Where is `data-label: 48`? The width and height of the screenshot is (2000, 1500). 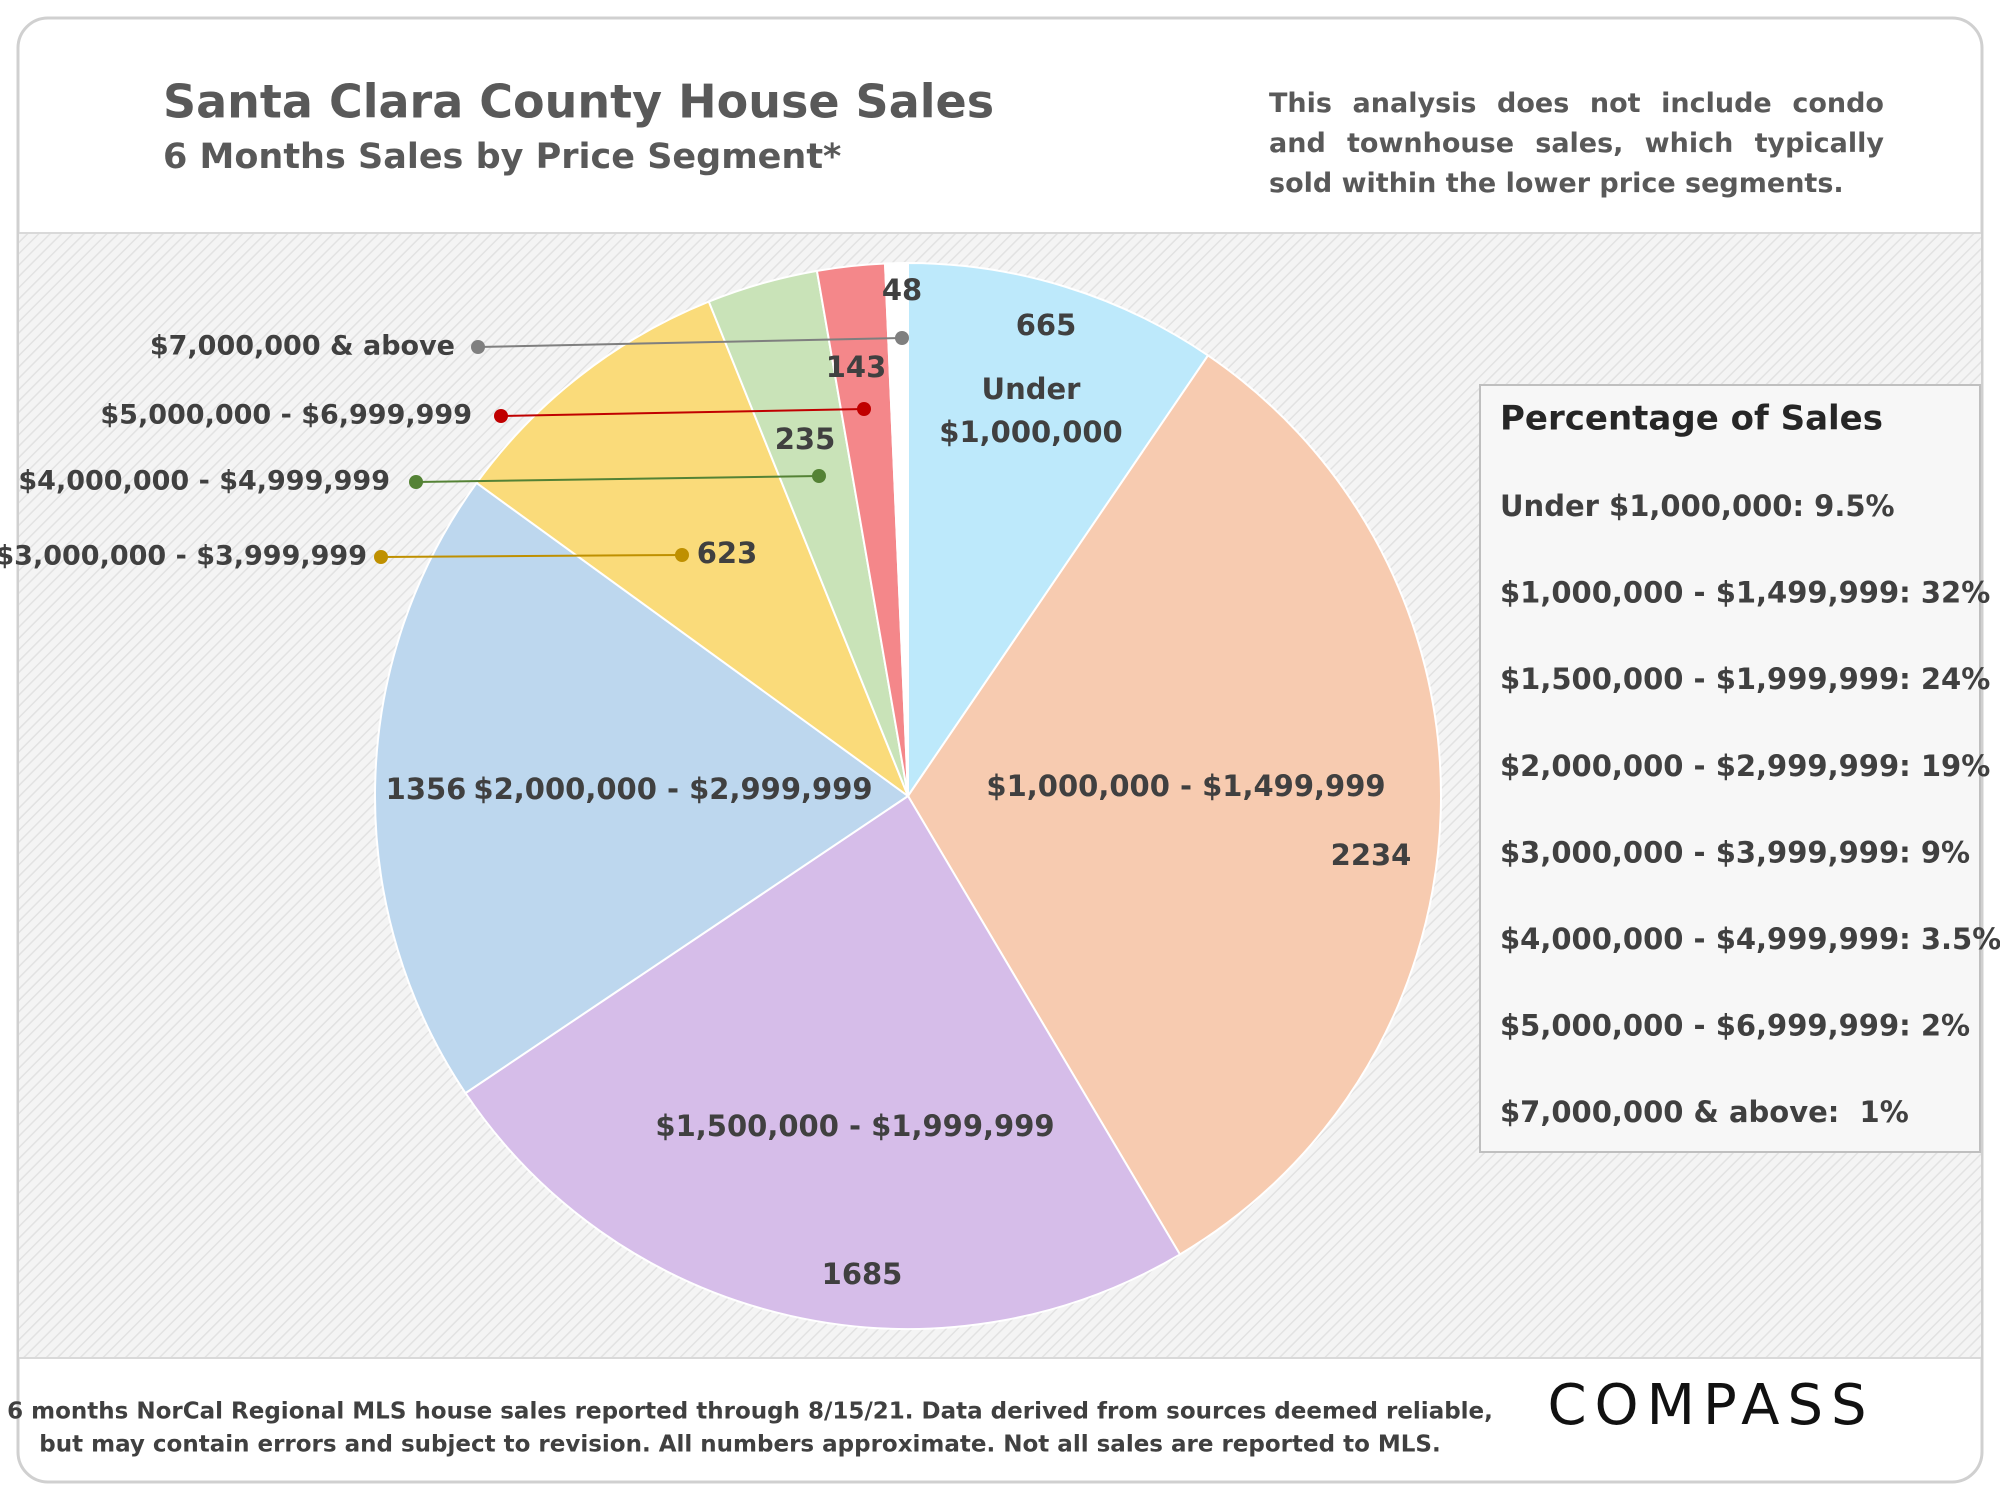
data-label: 48 is located at coordinates (902, 290).